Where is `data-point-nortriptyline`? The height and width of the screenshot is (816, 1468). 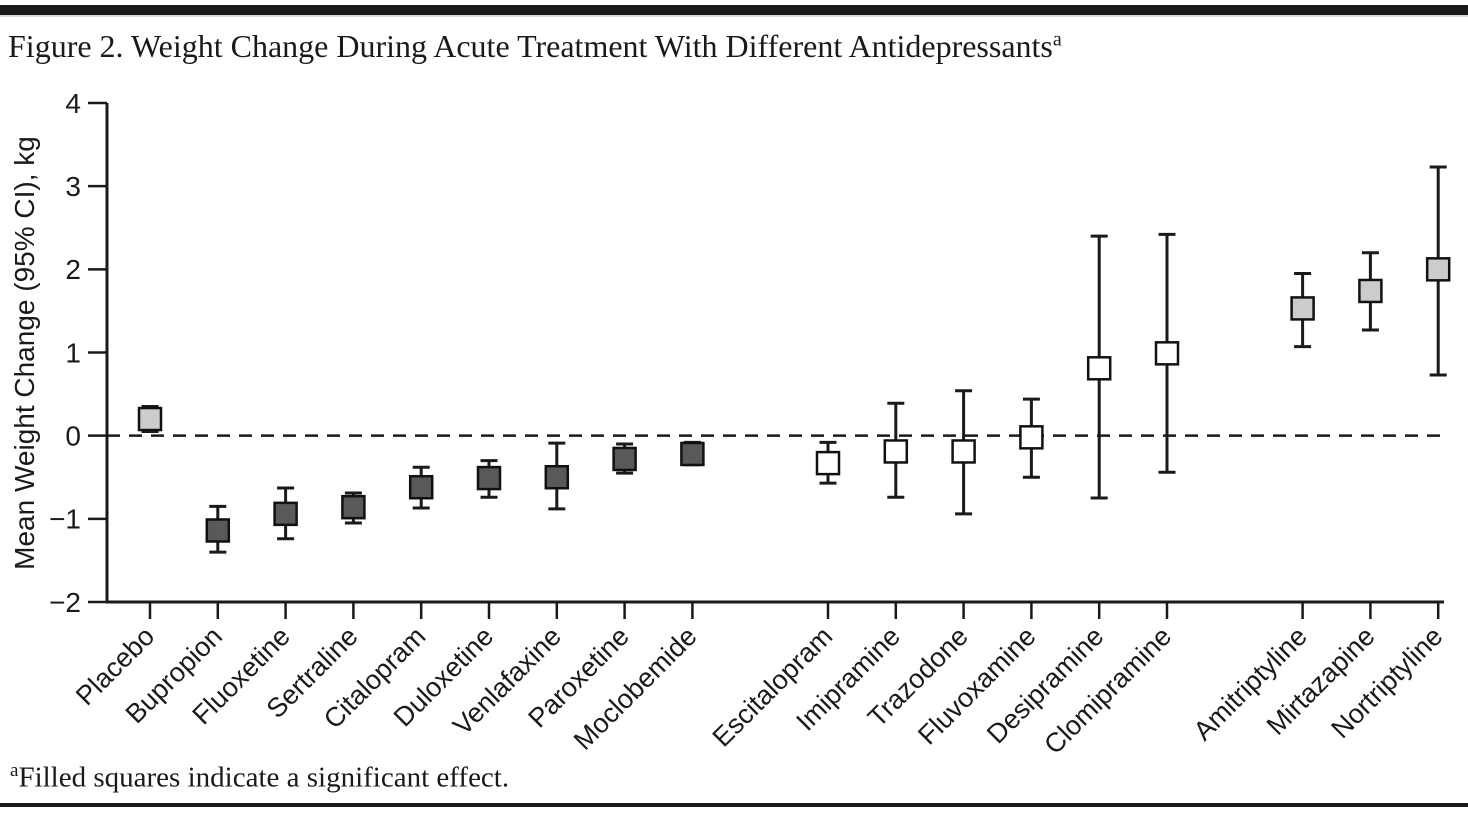 data-point-nortriptyline is located at coordinates (1438, 271).